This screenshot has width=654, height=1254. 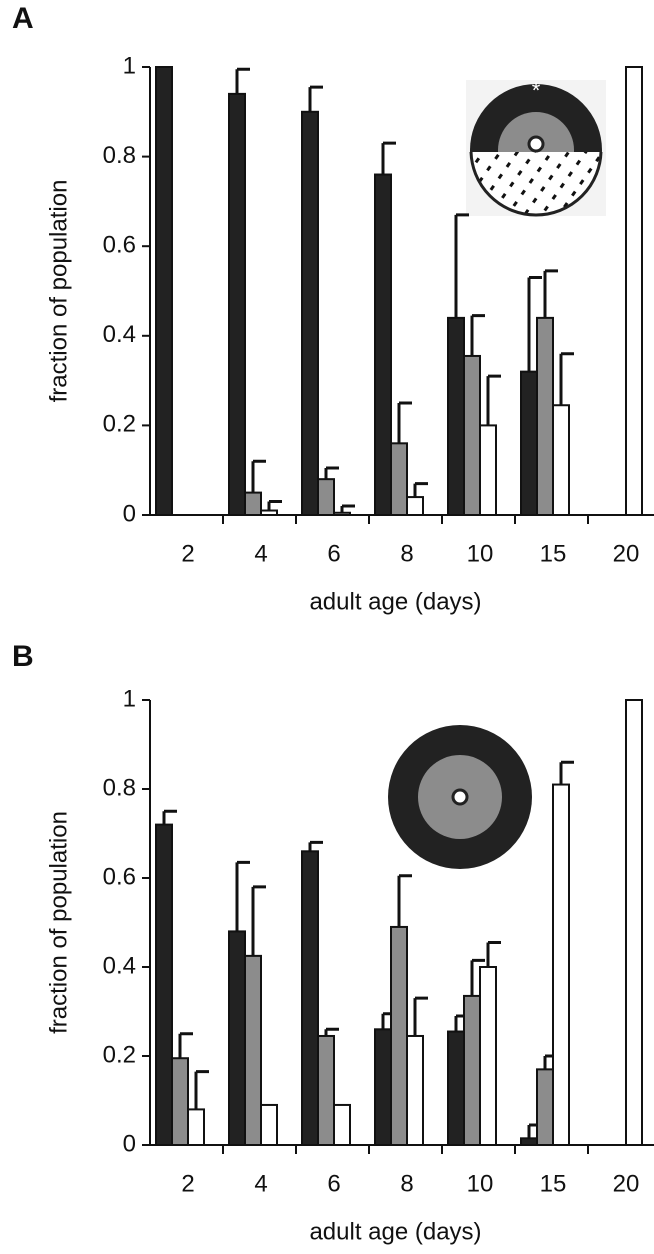 What do you see at coordinates (23, 18) in the screenshot?
I see `panel-label: A` at bounding box center [23, 18].